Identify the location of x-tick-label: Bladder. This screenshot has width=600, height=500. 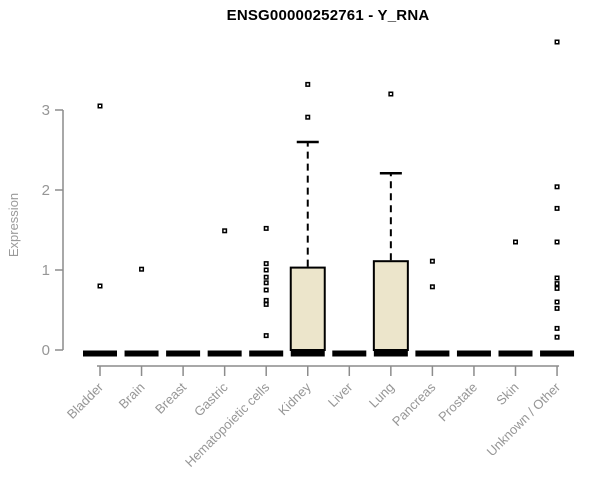
(85, 400).